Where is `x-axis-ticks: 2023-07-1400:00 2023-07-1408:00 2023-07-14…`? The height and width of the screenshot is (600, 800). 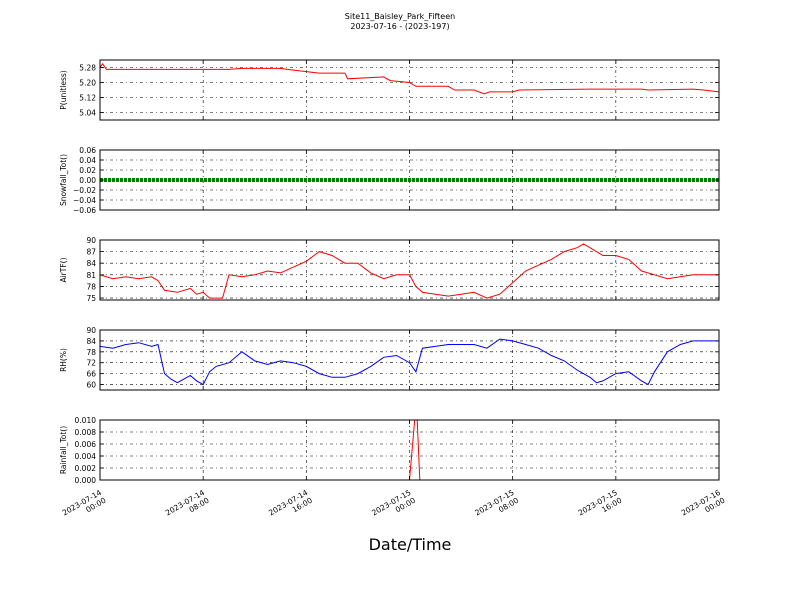
x-axis-ticks: 2023-07-1400:00 2023-07-1408:00 2023-07-14… is located at coordinates (394, 506).